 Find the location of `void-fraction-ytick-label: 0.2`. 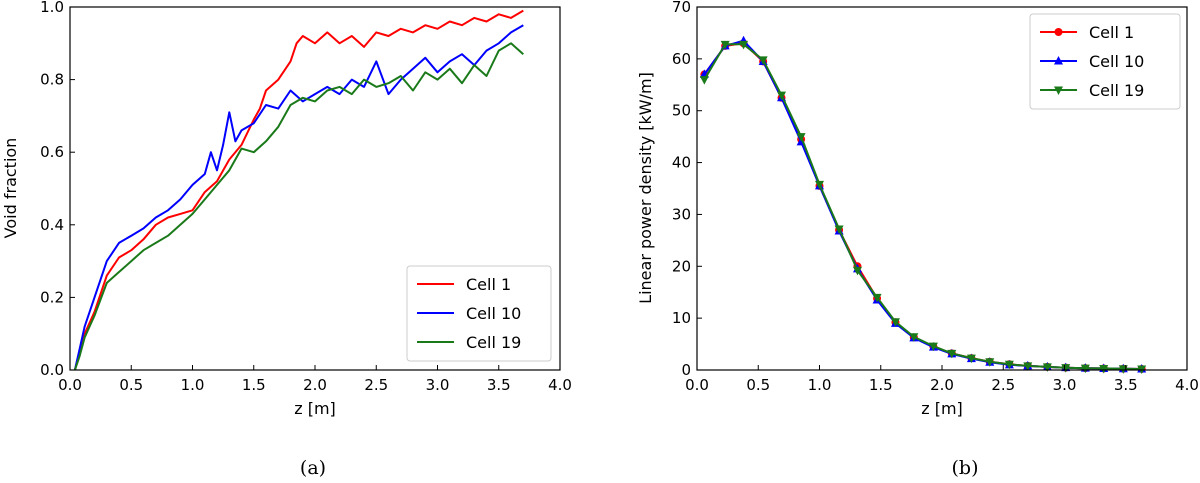

void-fraction-ytick-label: 0.2 is located at coordinates (52, 297).